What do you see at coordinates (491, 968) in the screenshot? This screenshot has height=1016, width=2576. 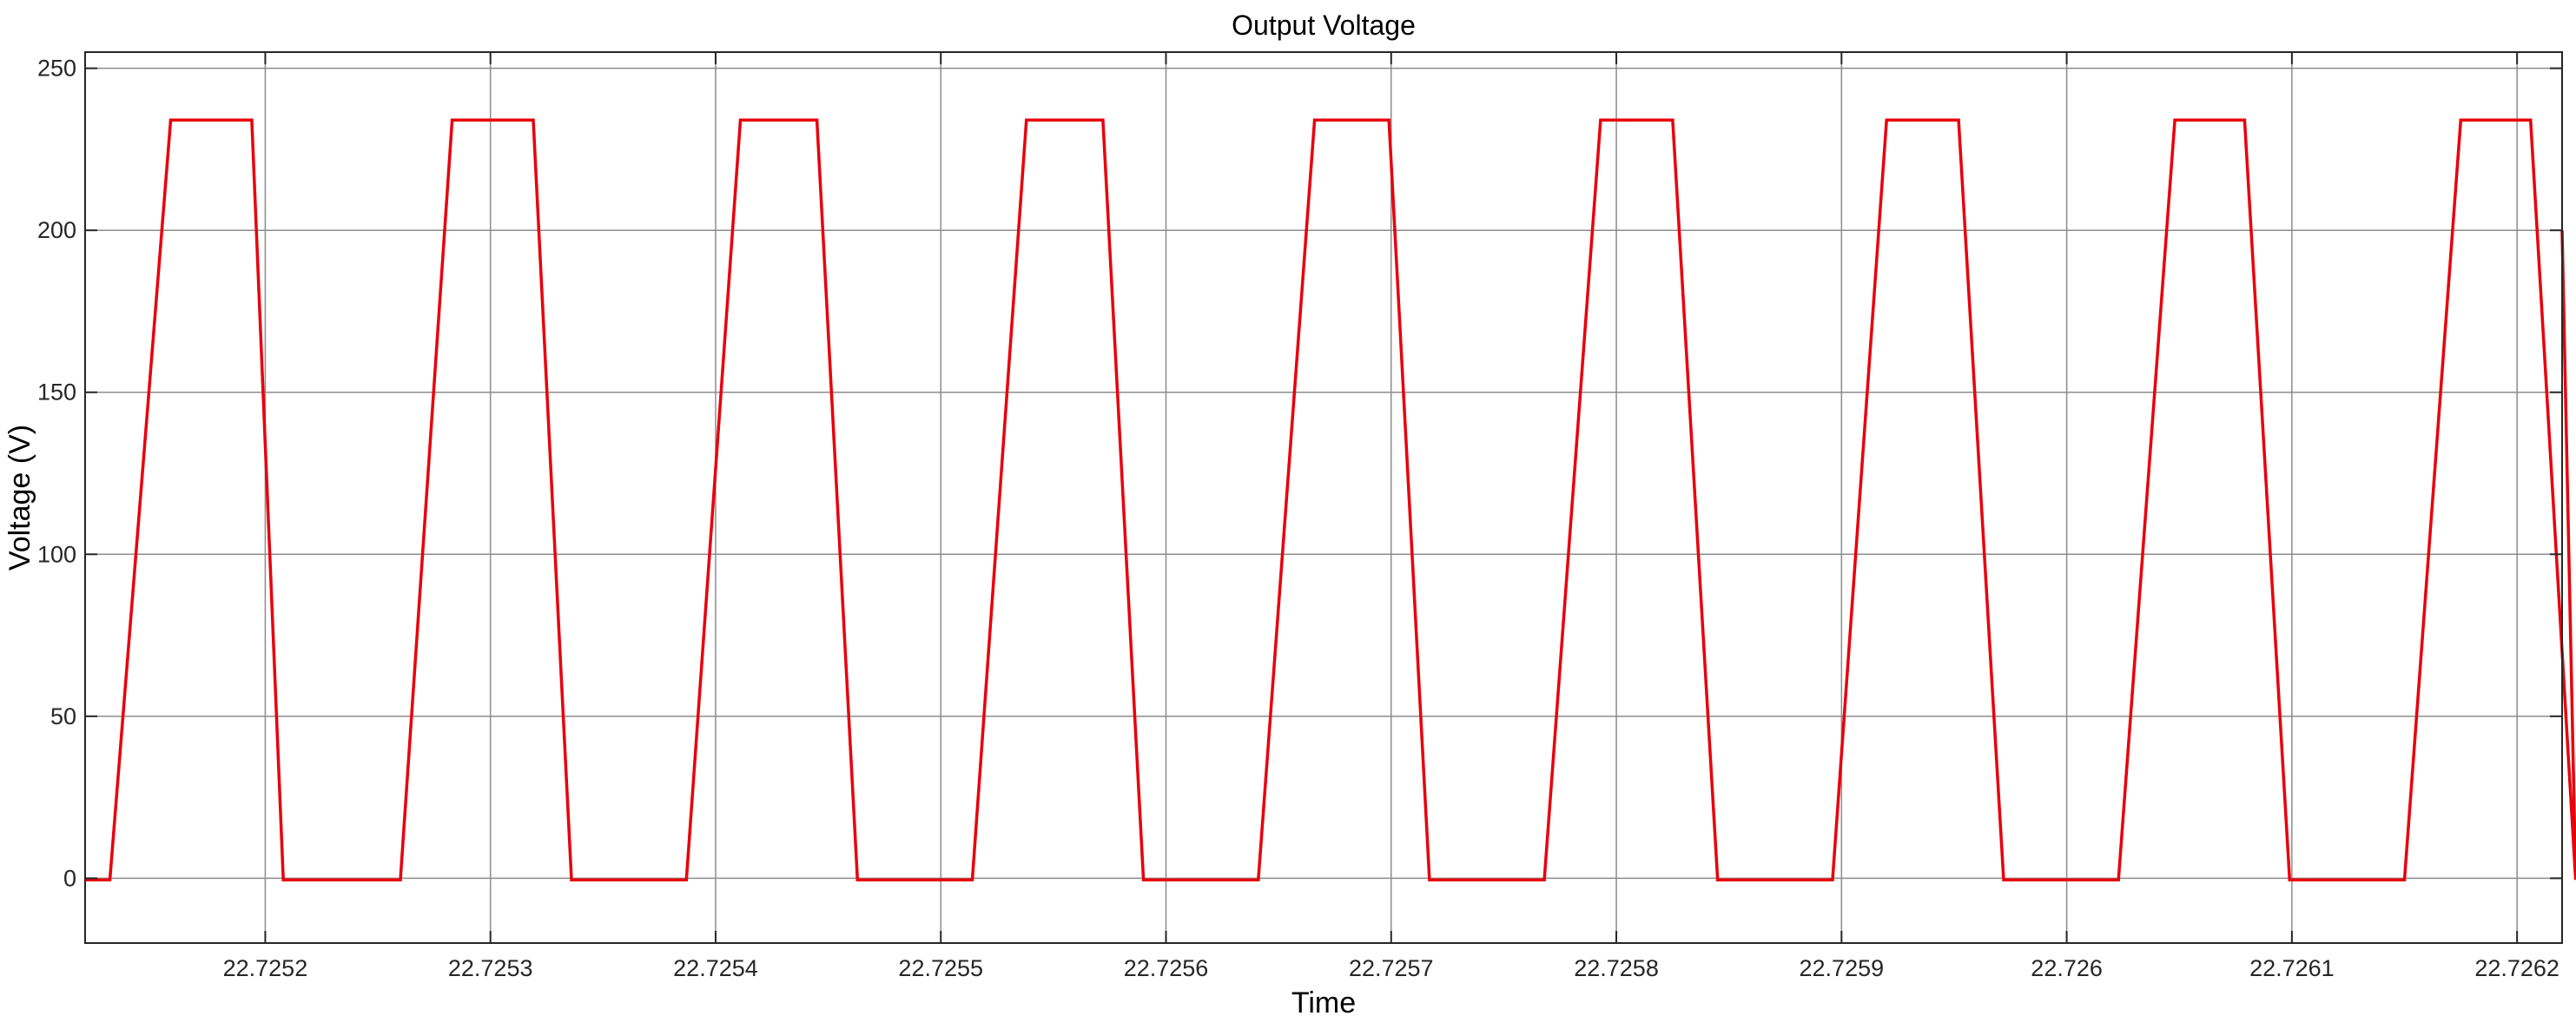 I see `x-tick-label: 22.7253` at bounding box center [491, 968].